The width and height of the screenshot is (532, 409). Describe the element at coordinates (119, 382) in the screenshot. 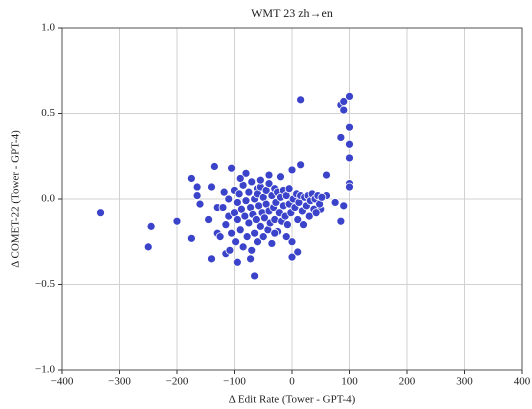

I see `x-tick-label: −300` at that location.